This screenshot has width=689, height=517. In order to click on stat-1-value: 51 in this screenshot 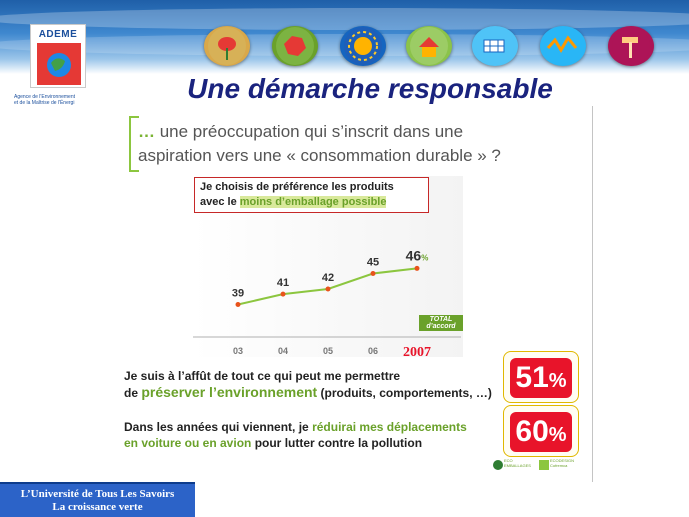, I will do `click(532, 377)`.